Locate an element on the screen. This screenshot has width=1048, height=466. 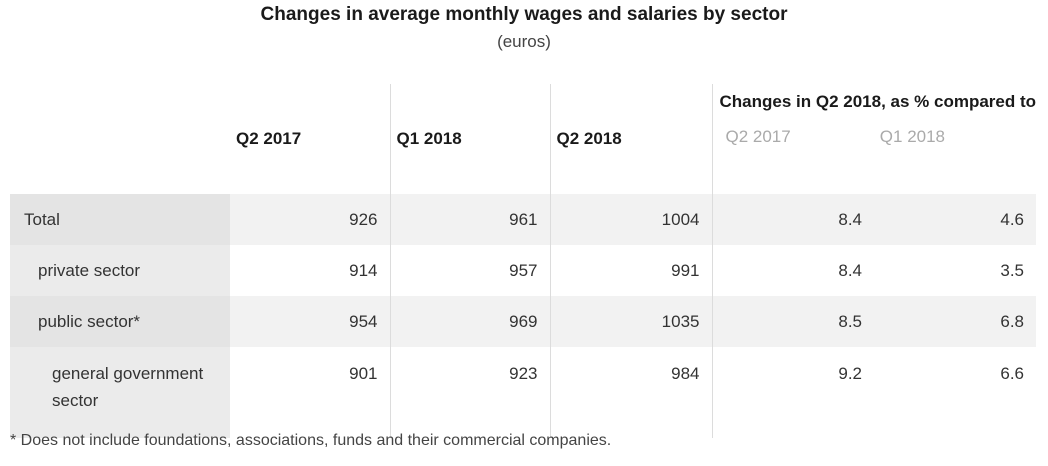
table-row: Total 926 961 1004 8.4 4.6 is located at coordinates (523, 219).